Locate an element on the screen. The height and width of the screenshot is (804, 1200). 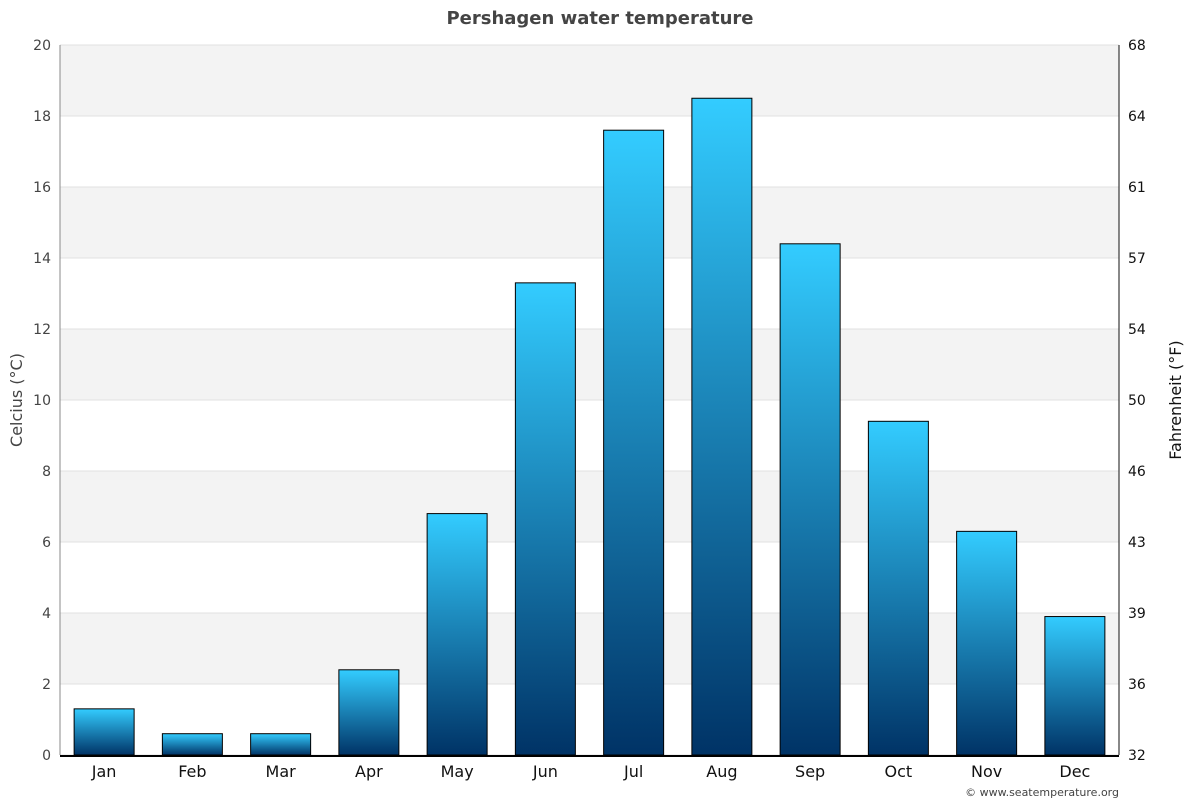
y-tick-label: 0 is located at coordinates (46, 756).